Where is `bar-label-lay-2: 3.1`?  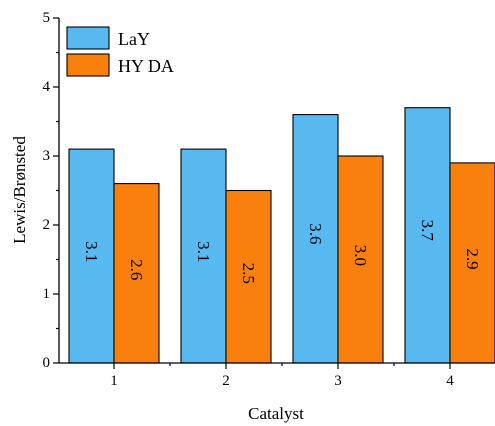 bar-label-lay-2: 3.1 is located at coordinates (203, 251).